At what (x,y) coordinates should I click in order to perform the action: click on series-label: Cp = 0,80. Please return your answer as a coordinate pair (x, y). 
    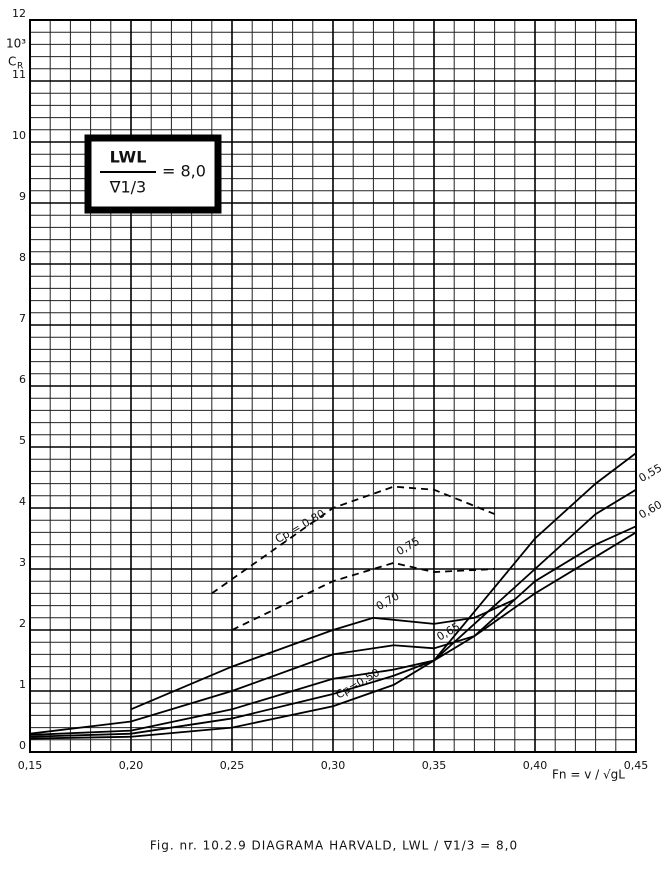
    Looking at the image, I should click on (300, 526).